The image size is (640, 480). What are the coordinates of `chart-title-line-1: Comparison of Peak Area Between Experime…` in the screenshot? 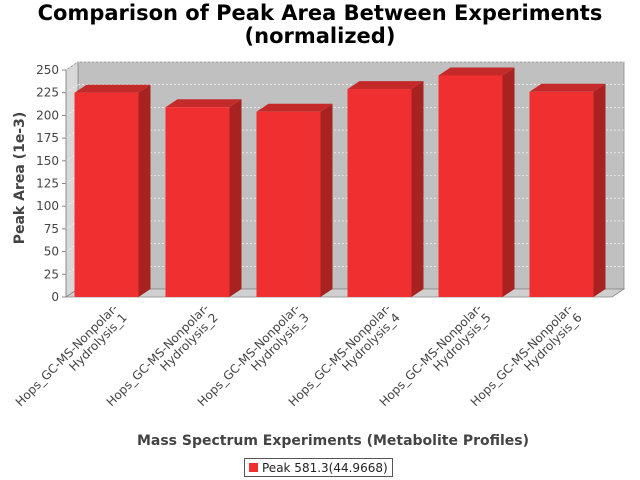 It's located at (320, 13).